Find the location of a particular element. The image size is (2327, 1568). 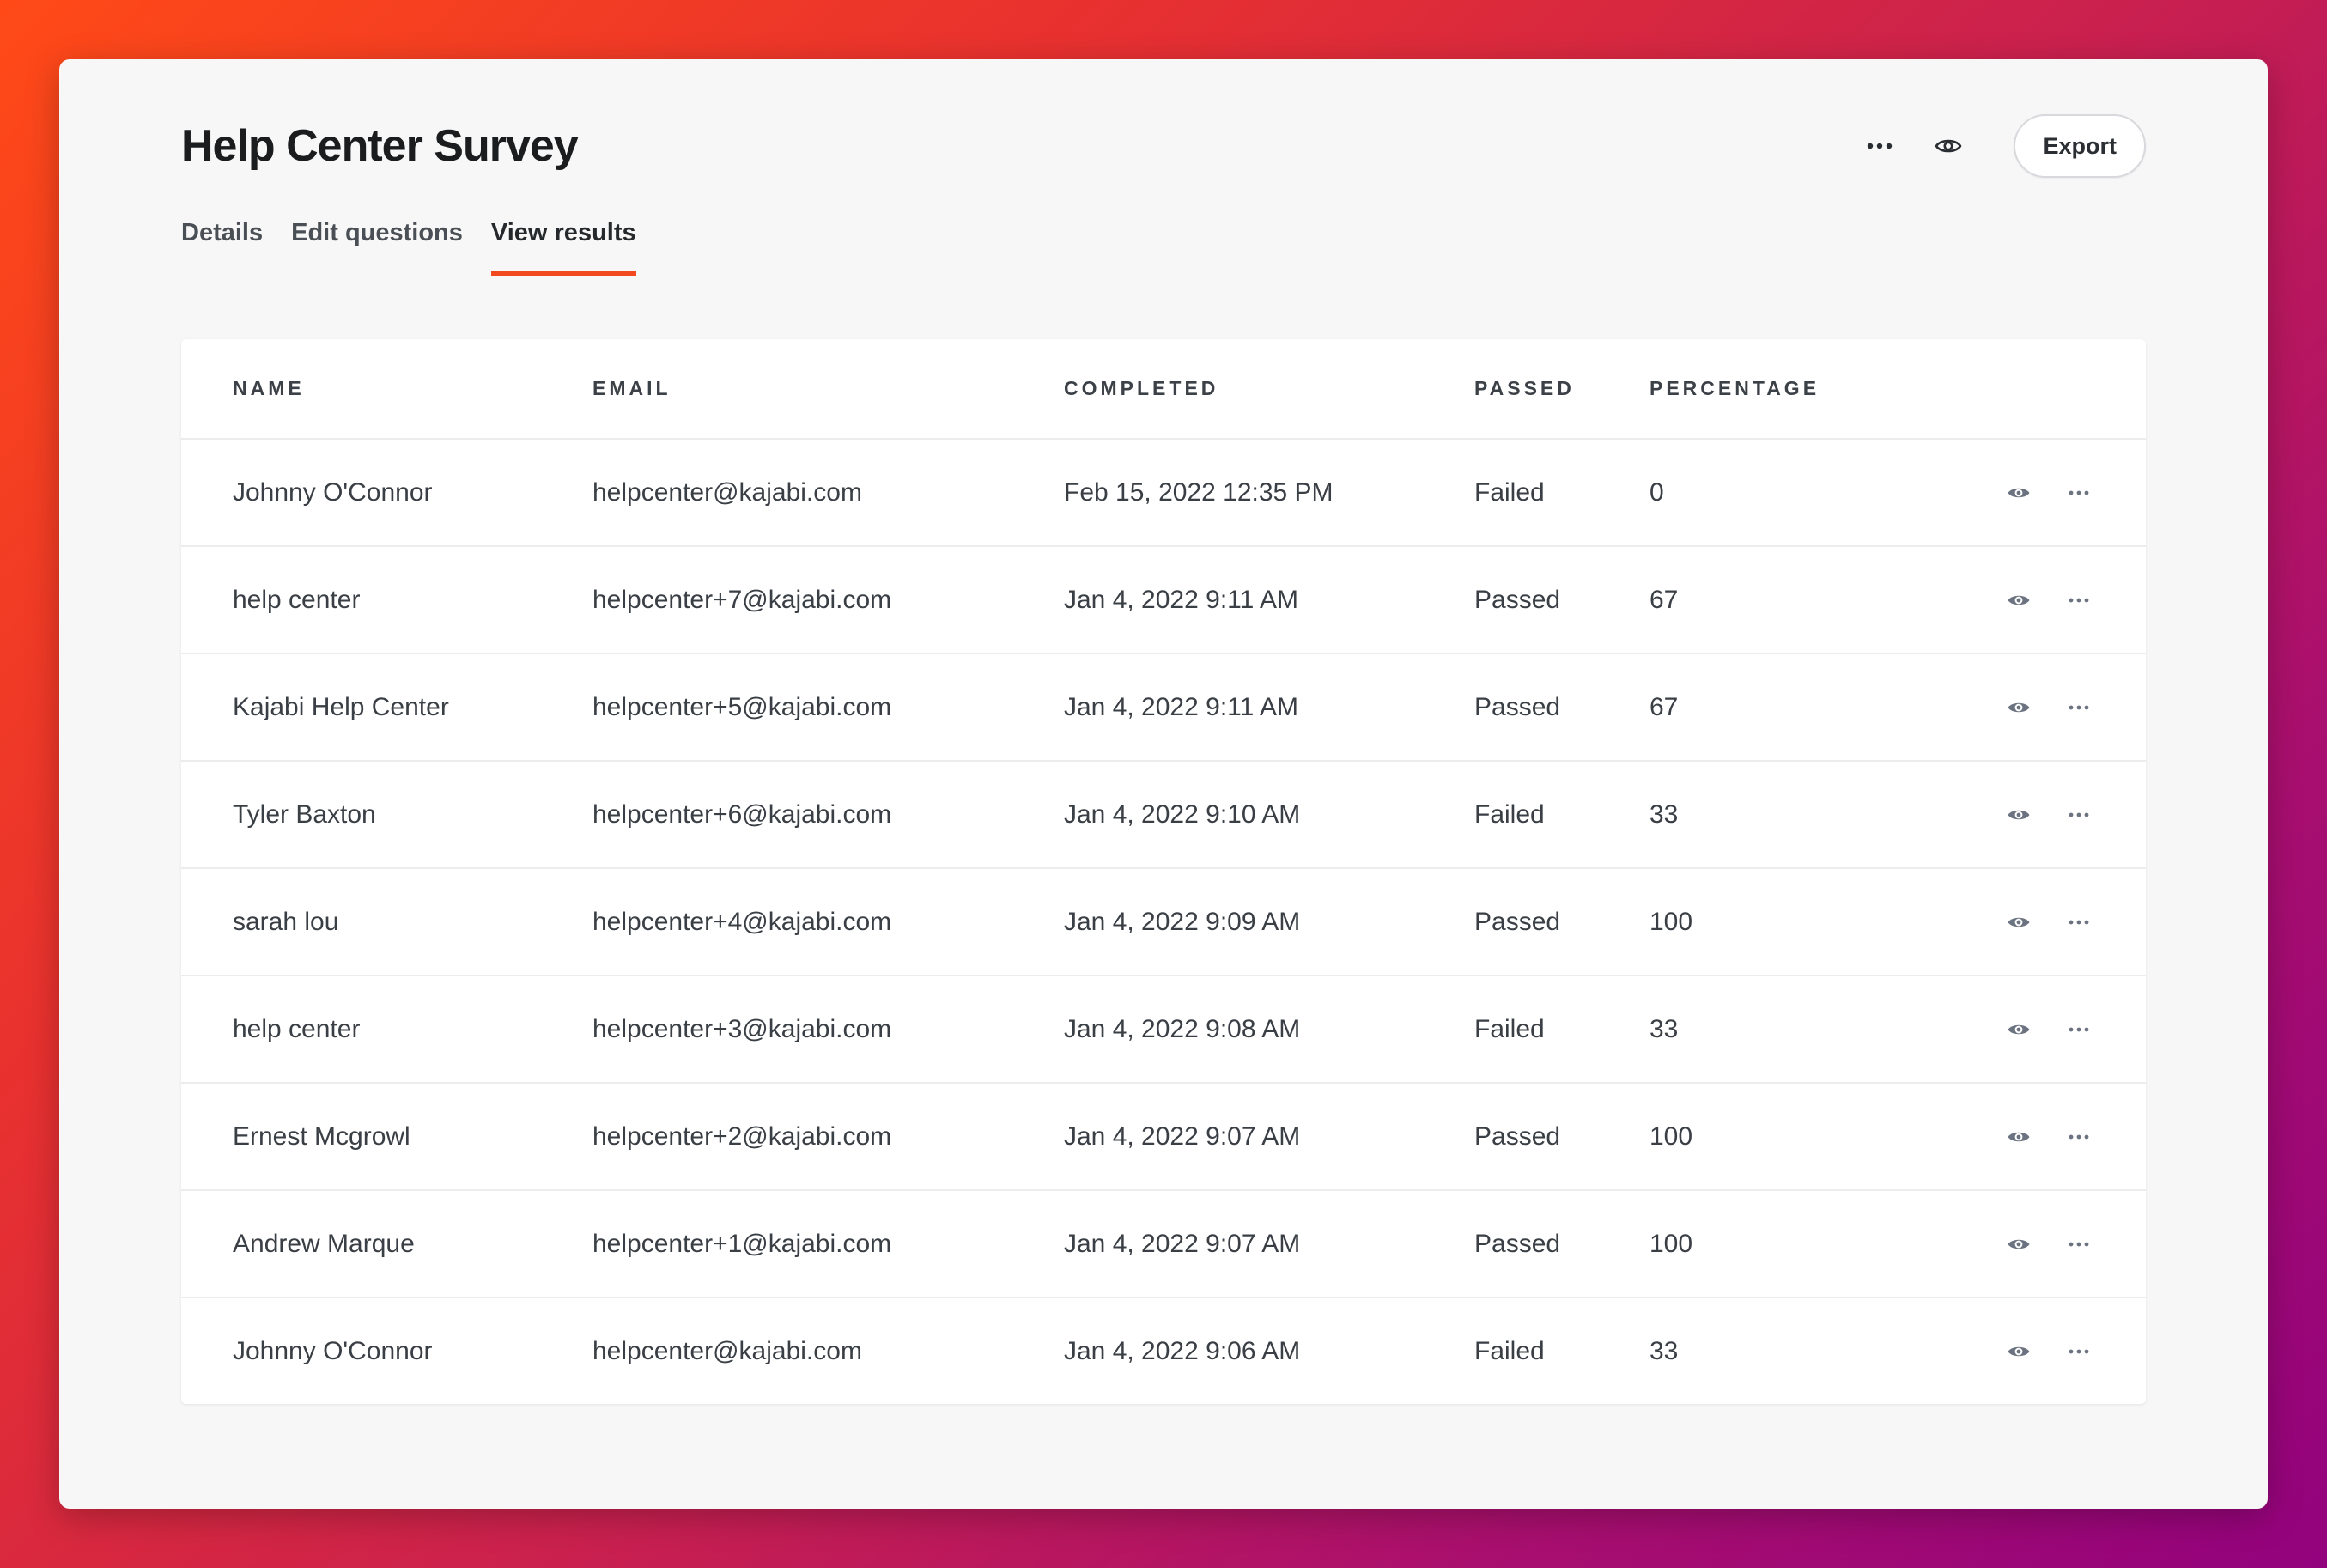

cell-percentage: 67 is located at coordinates (1805, 707).